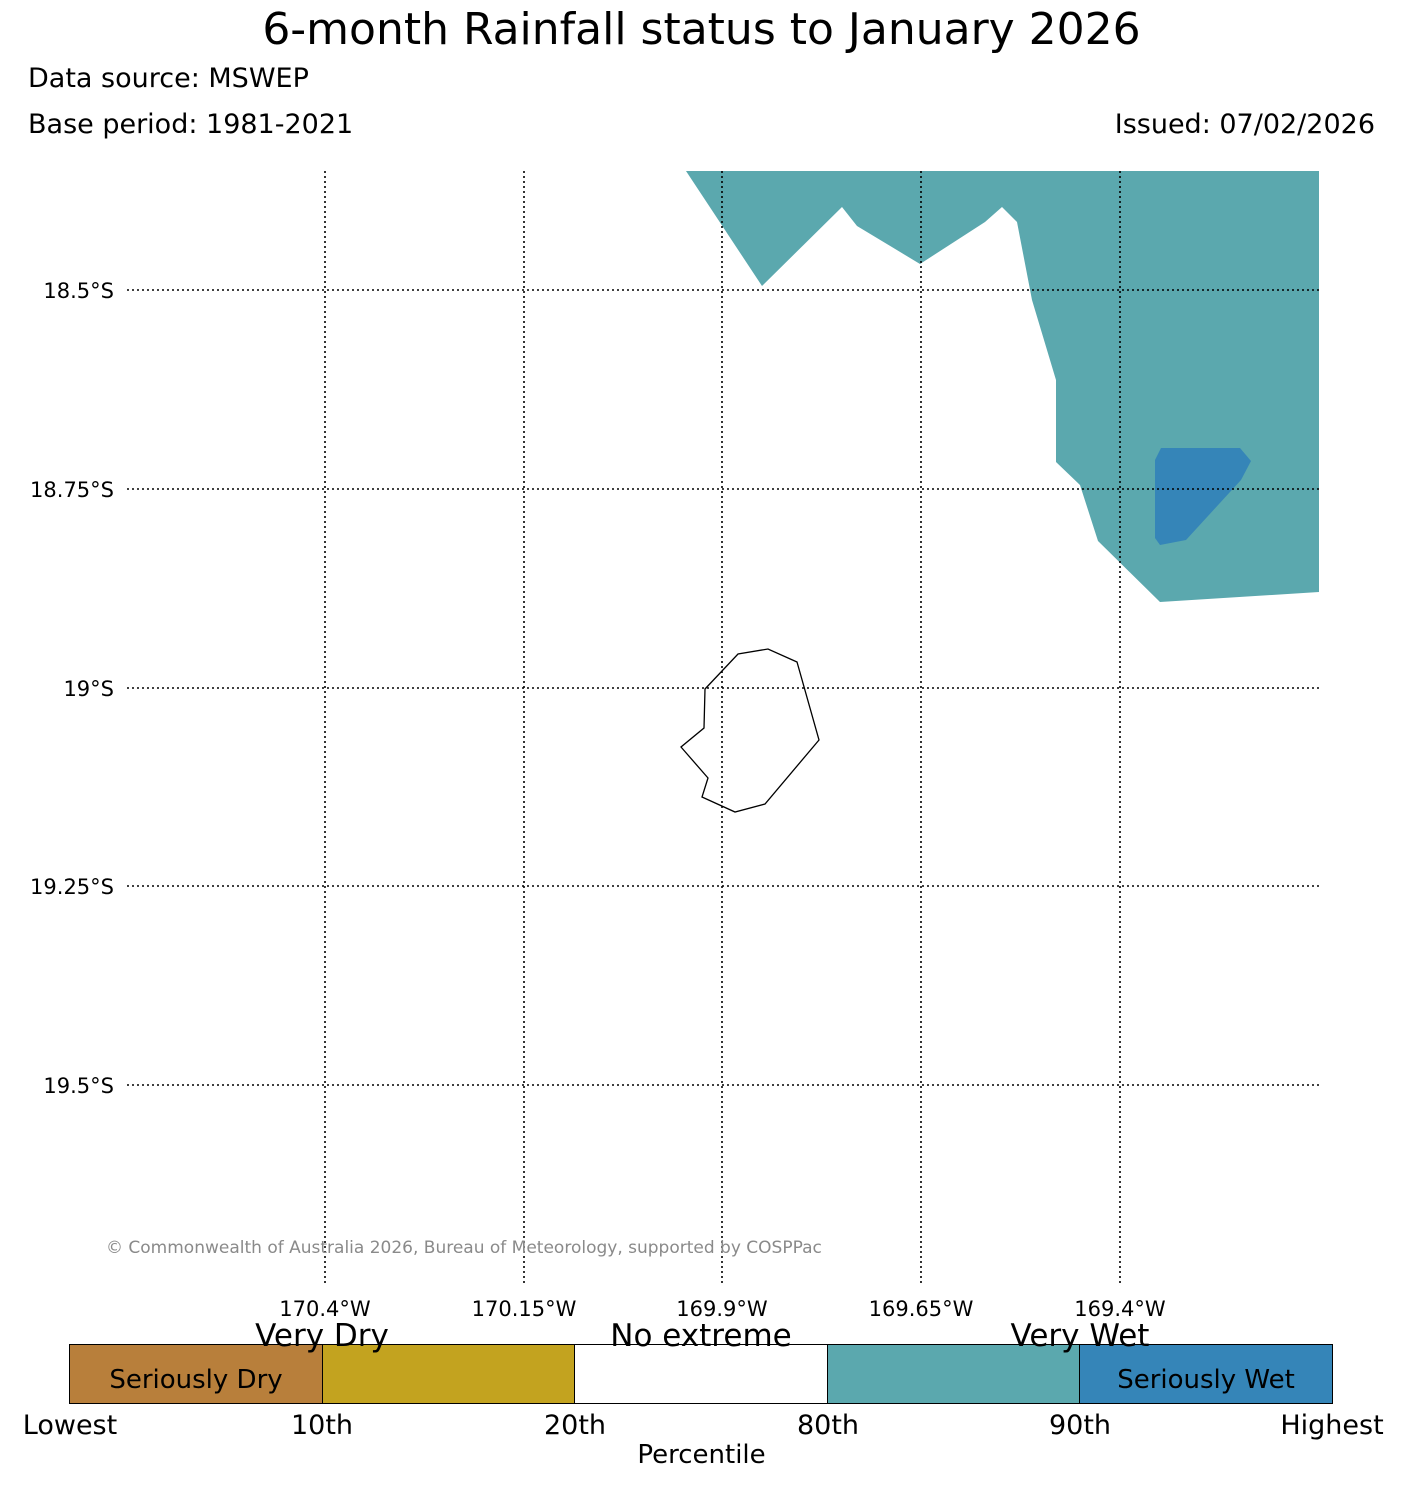  What do you see at coordinates (1080, 1425) in the screenshot?
I see `legend-tick: 90th` at bounding box center [1080, 1425].